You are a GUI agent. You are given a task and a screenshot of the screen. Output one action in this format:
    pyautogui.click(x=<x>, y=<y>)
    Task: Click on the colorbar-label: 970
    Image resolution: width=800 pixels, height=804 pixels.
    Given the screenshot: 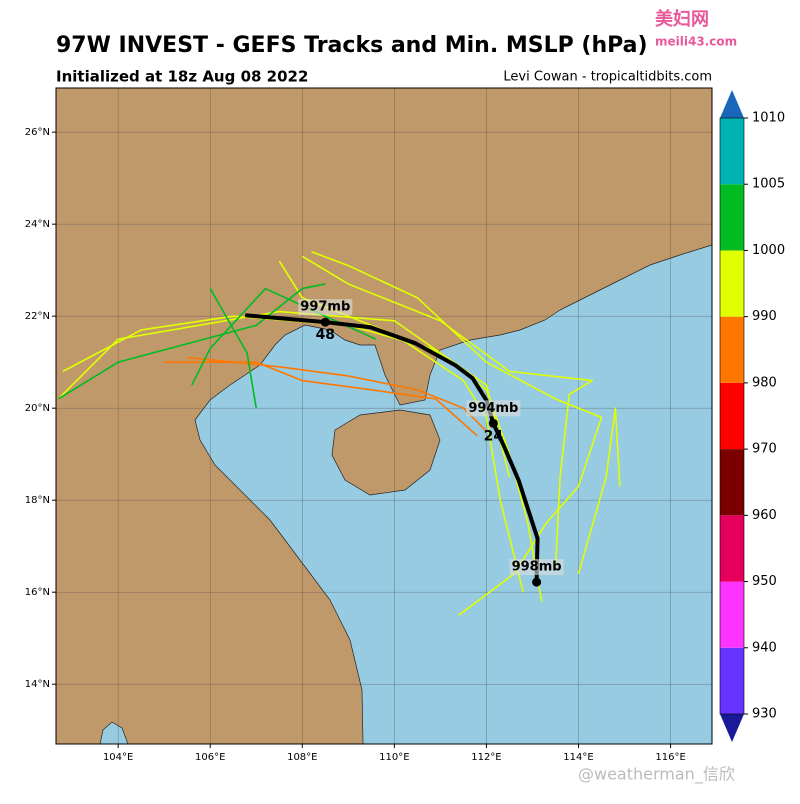 What is the action you would take?
    pyautogui.click(x=764, y=449)
    